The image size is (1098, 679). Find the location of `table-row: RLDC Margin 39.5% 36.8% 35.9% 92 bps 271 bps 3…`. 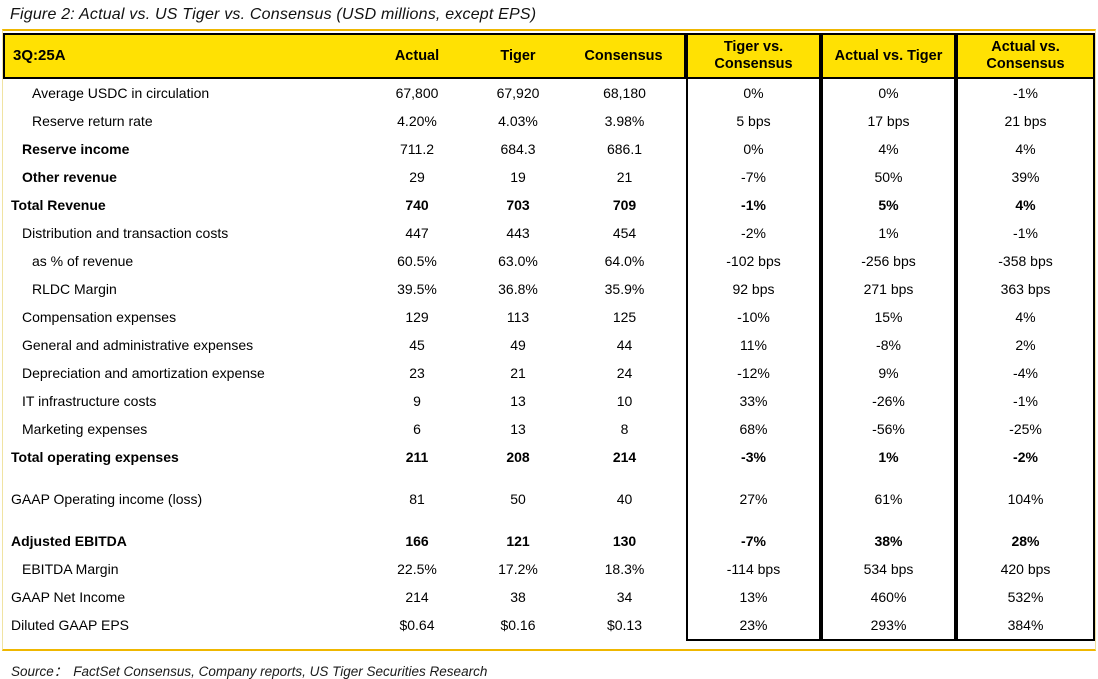

table-row: RLDC Margin 39.5% 36.8% 35.9% 92 bps 271 bps 3… is located at coordinates (549, 289).